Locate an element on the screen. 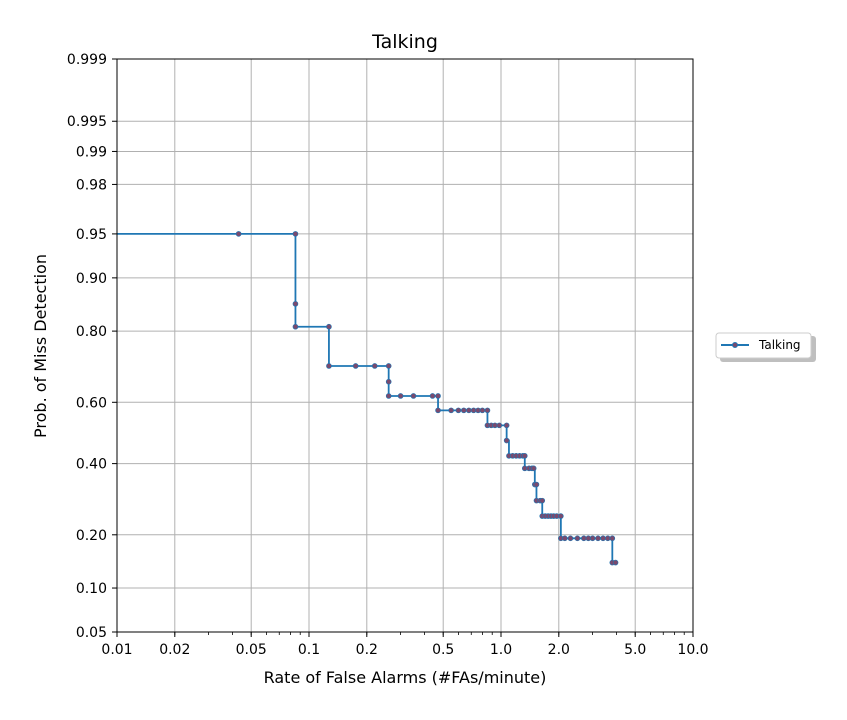  x-tick-label: 0.01 is located at coordinates (116, 650).